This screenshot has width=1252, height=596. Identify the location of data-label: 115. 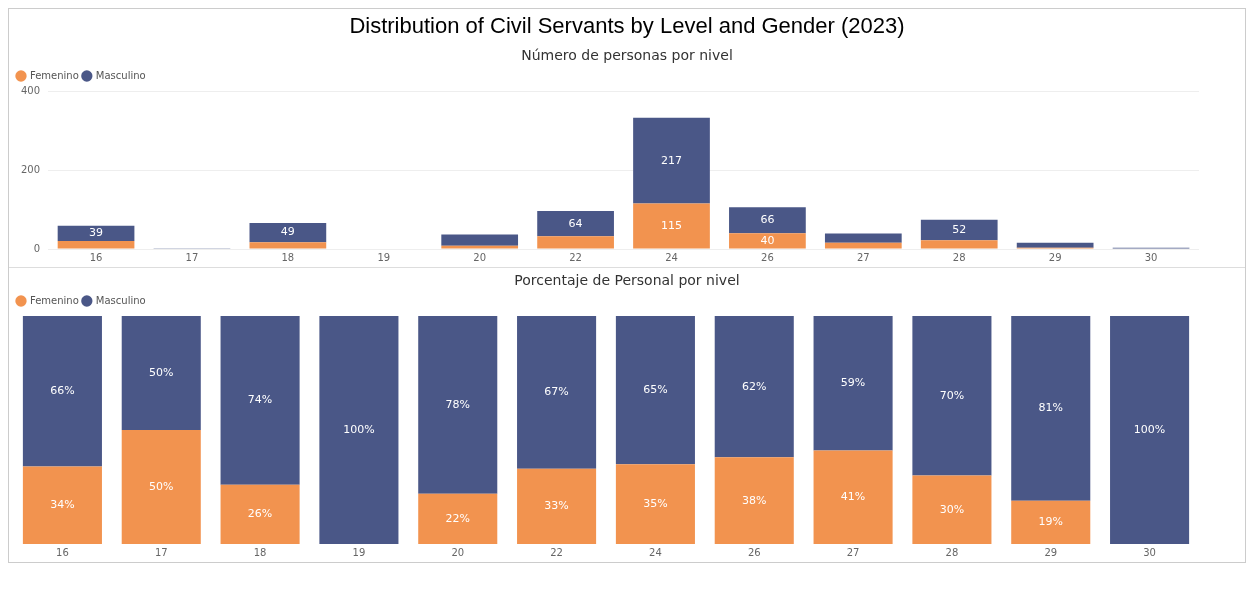
(671, 225).